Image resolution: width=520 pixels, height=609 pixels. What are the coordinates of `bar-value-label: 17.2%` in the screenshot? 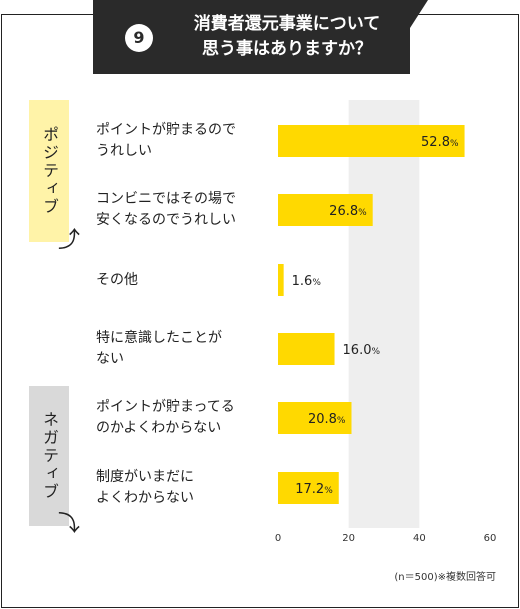 It's located at (314, 489).